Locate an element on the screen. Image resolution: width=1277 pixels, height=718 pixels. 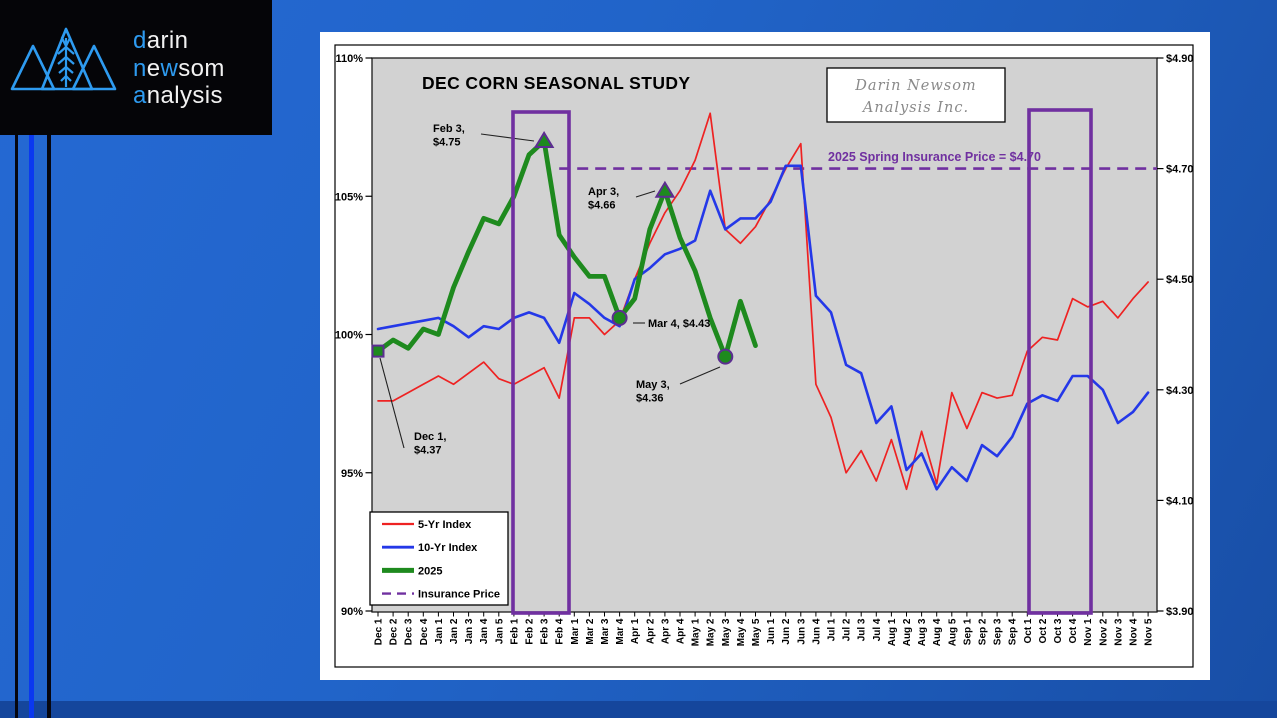
x-axis-label: May 3 is located at coordinates (726, 632).